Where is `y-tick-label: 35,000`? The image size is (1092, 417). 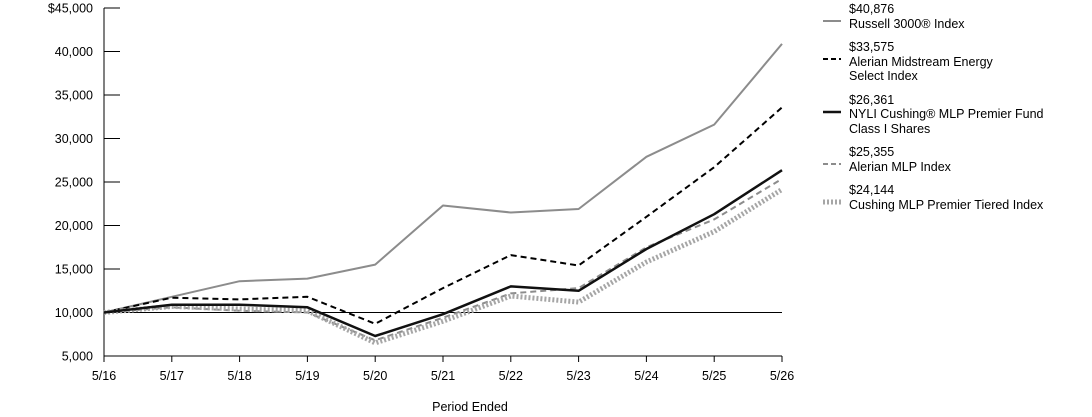
y-tick-label: 35,000 is located at coordinates (74, 96).